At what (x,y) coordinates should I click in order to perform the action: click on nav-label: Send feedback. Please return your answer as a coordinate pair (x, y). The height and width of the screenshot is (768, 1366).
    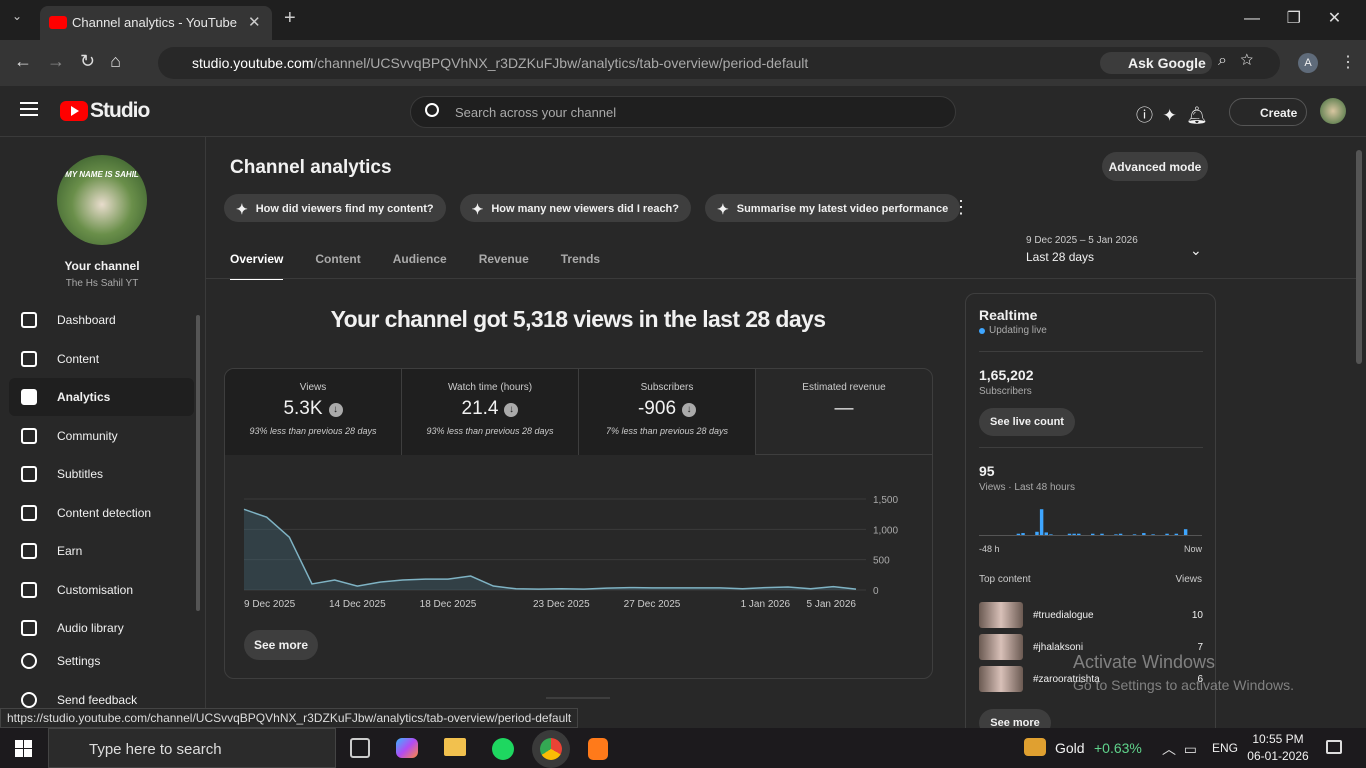
    Looking at the image, I should click on (97, 699).